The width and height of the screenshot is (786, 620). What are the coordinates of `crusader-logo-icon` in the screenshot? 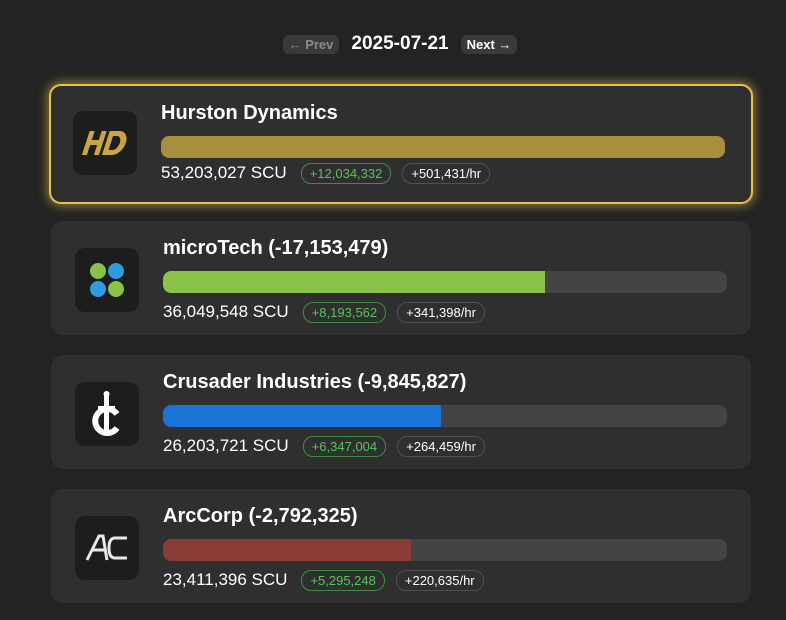 It's located at (107, 414).